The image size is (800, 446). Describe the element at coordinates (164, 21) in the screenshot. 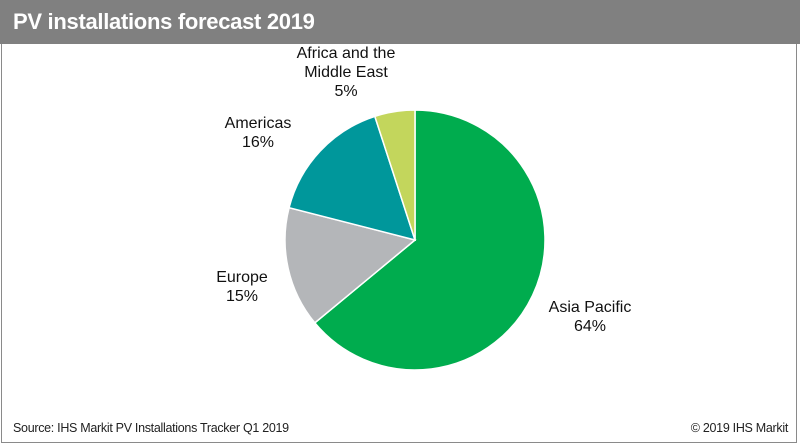

I see `chart-title: PV installations forecast 2019` at that location.